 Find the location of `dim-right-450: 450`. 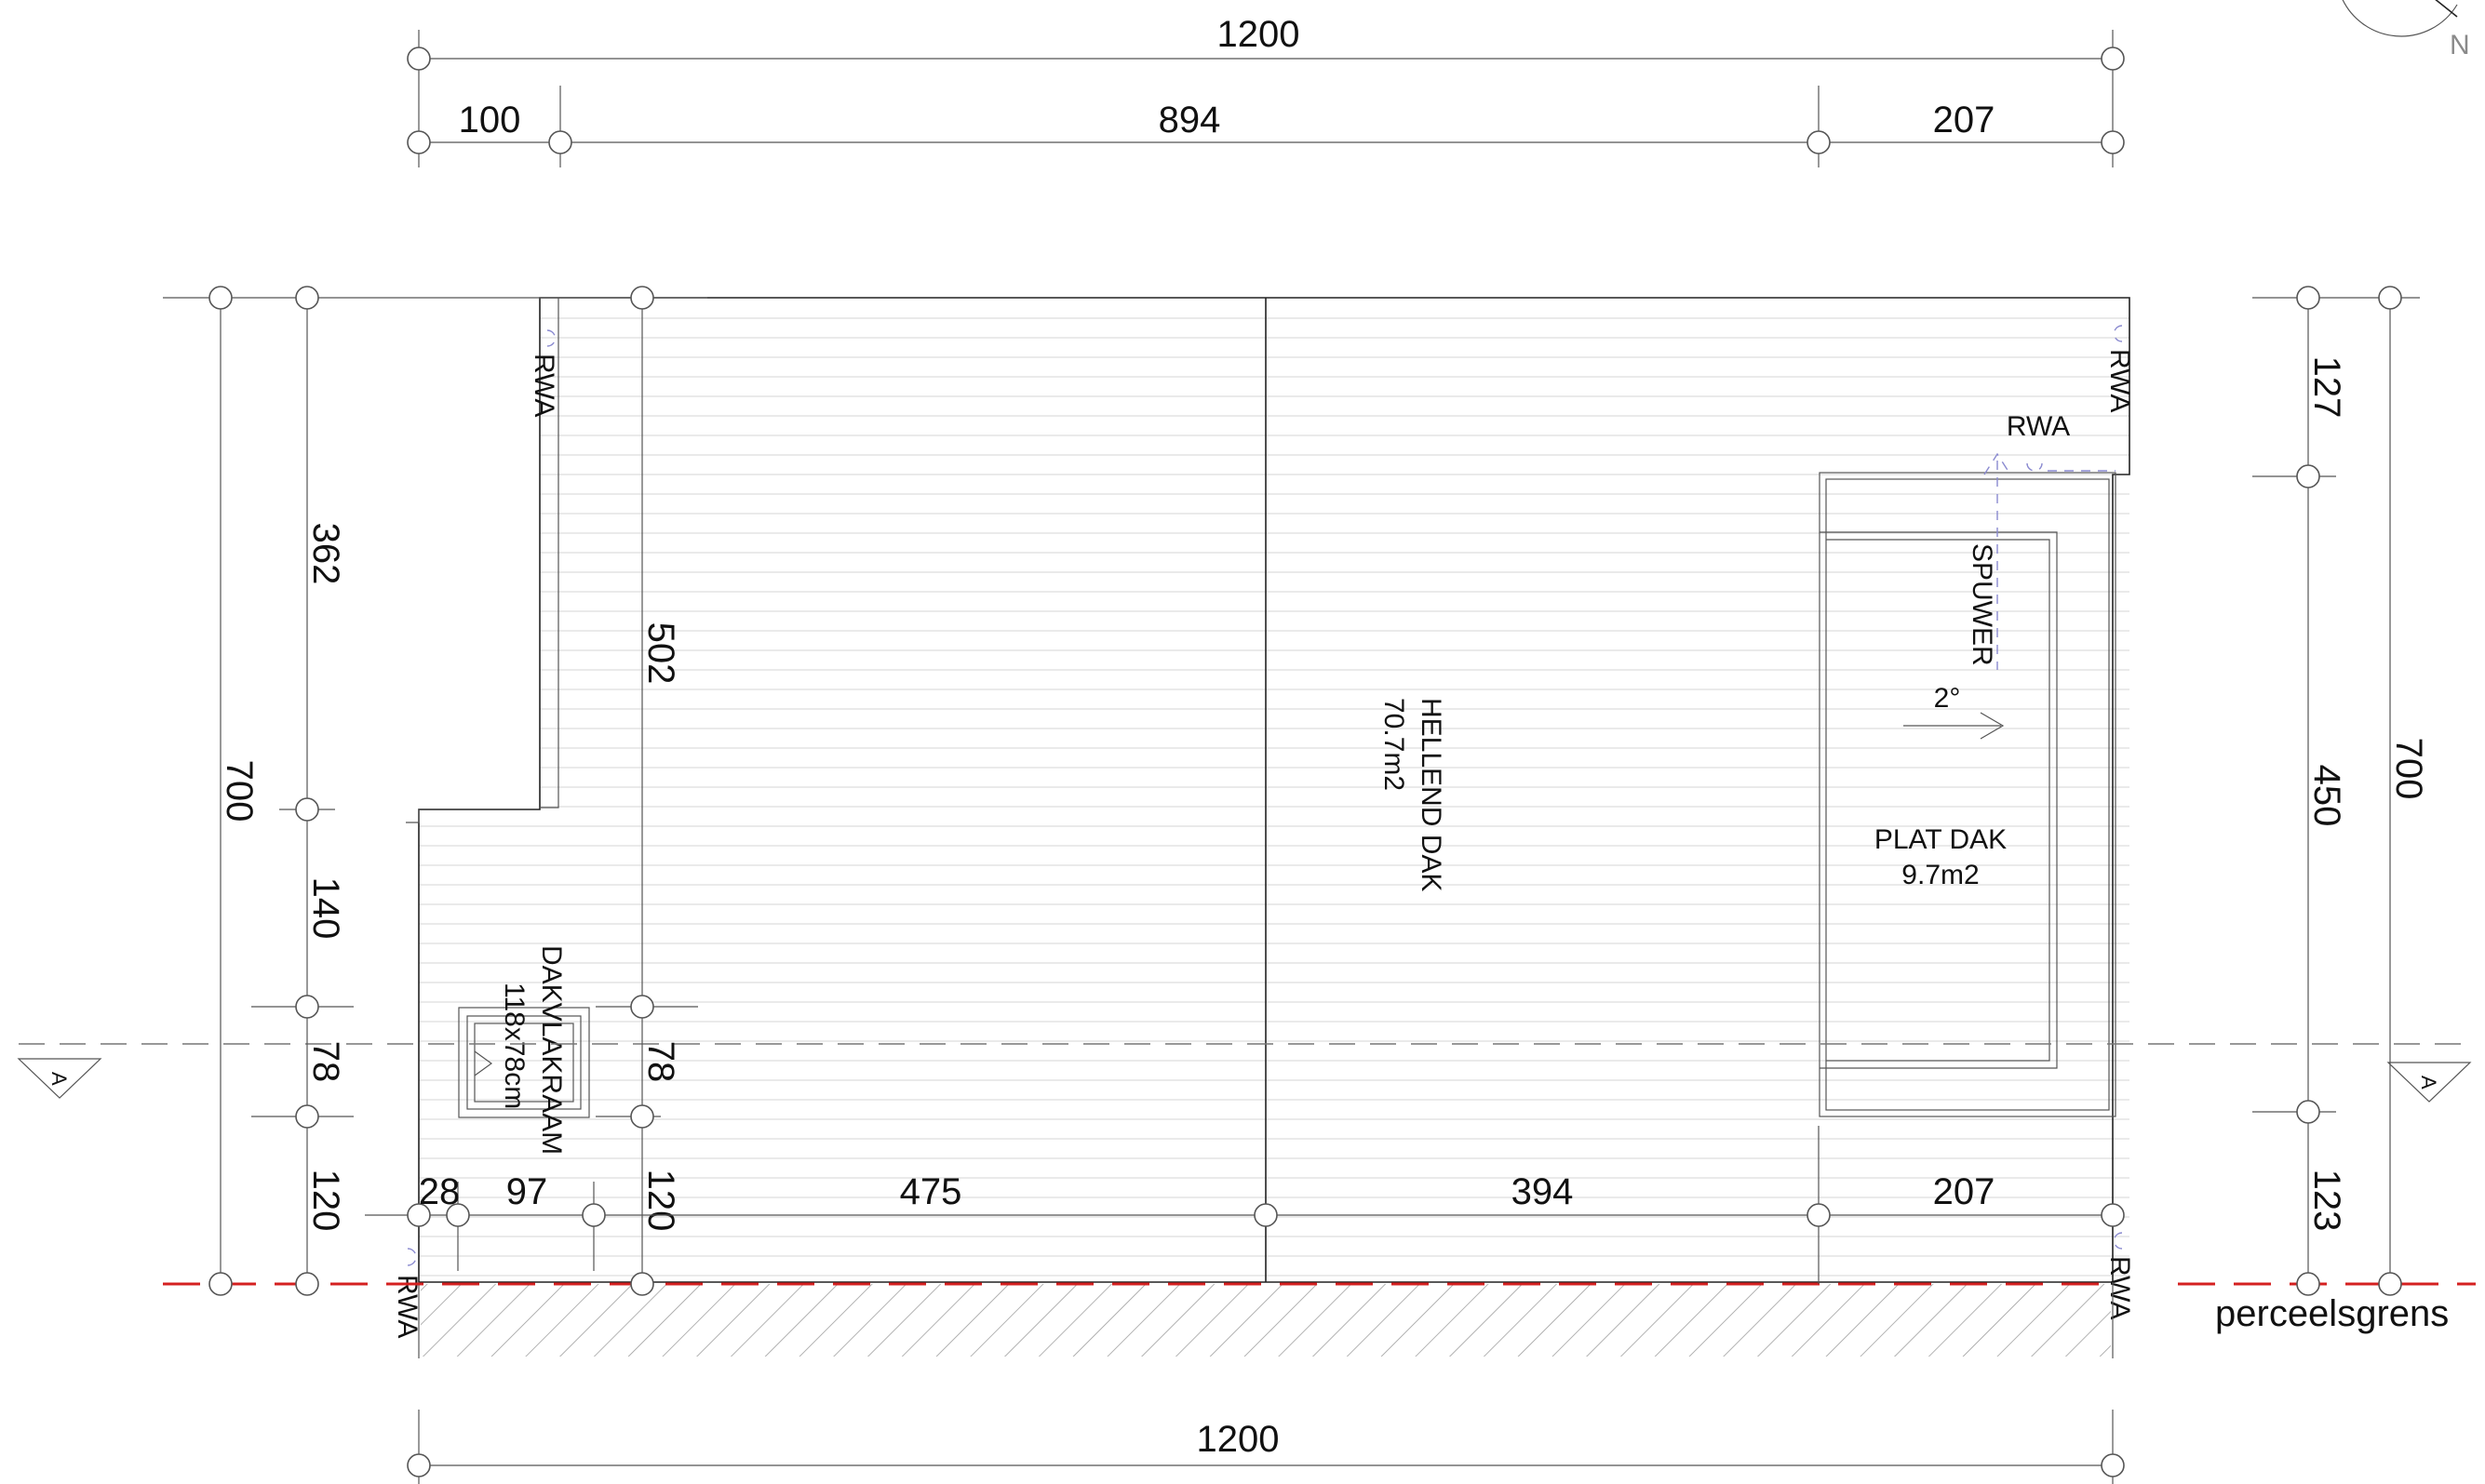

dim-right-450: 450 is located at coordinates (2326, 796).